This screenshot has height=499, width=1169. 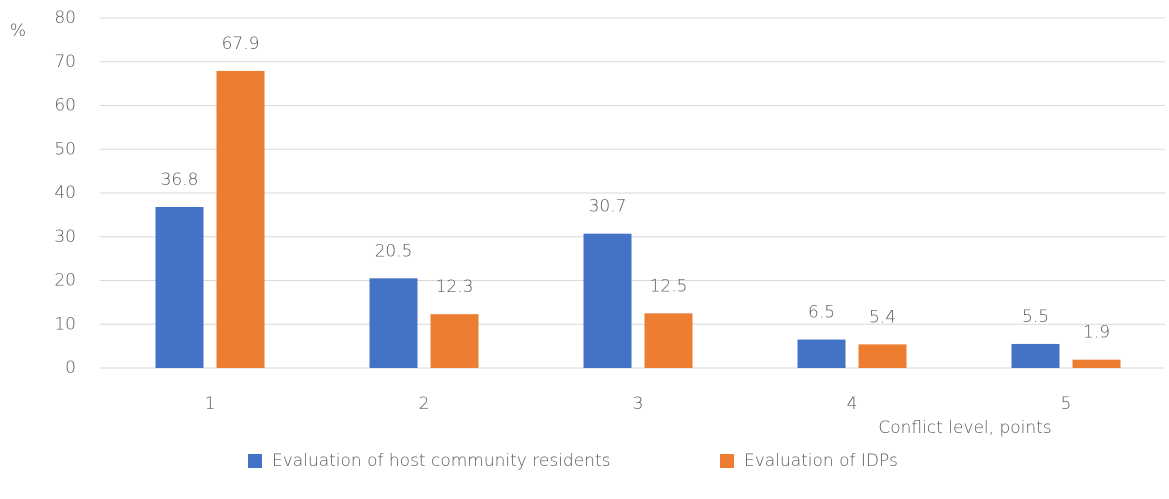 What do you see at coordinates (65, 62) in the screenshot?
I see `y-tick-label: 70` at bounding box center [65, 62].